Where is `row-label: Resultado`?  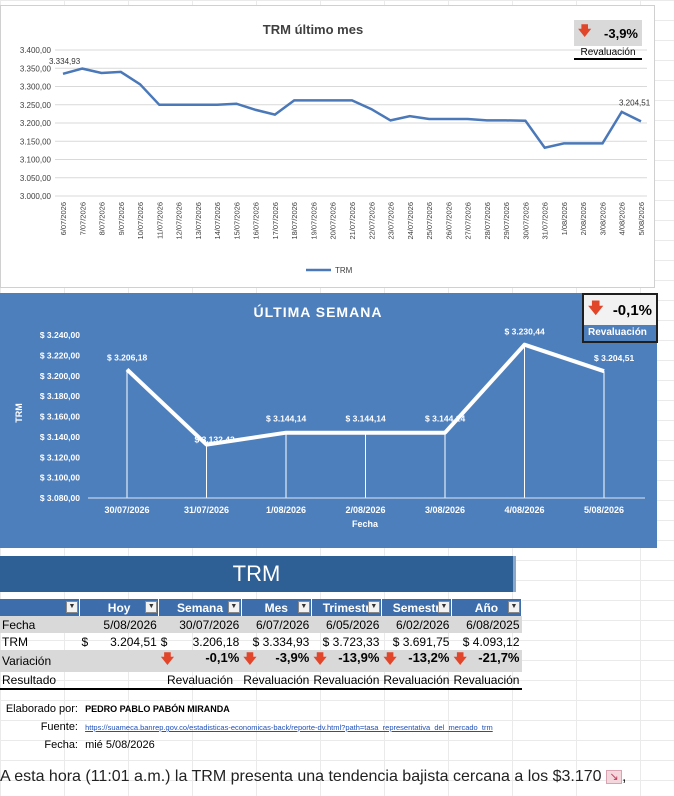 row-label: Resultado is located at coordinates (40, 681).